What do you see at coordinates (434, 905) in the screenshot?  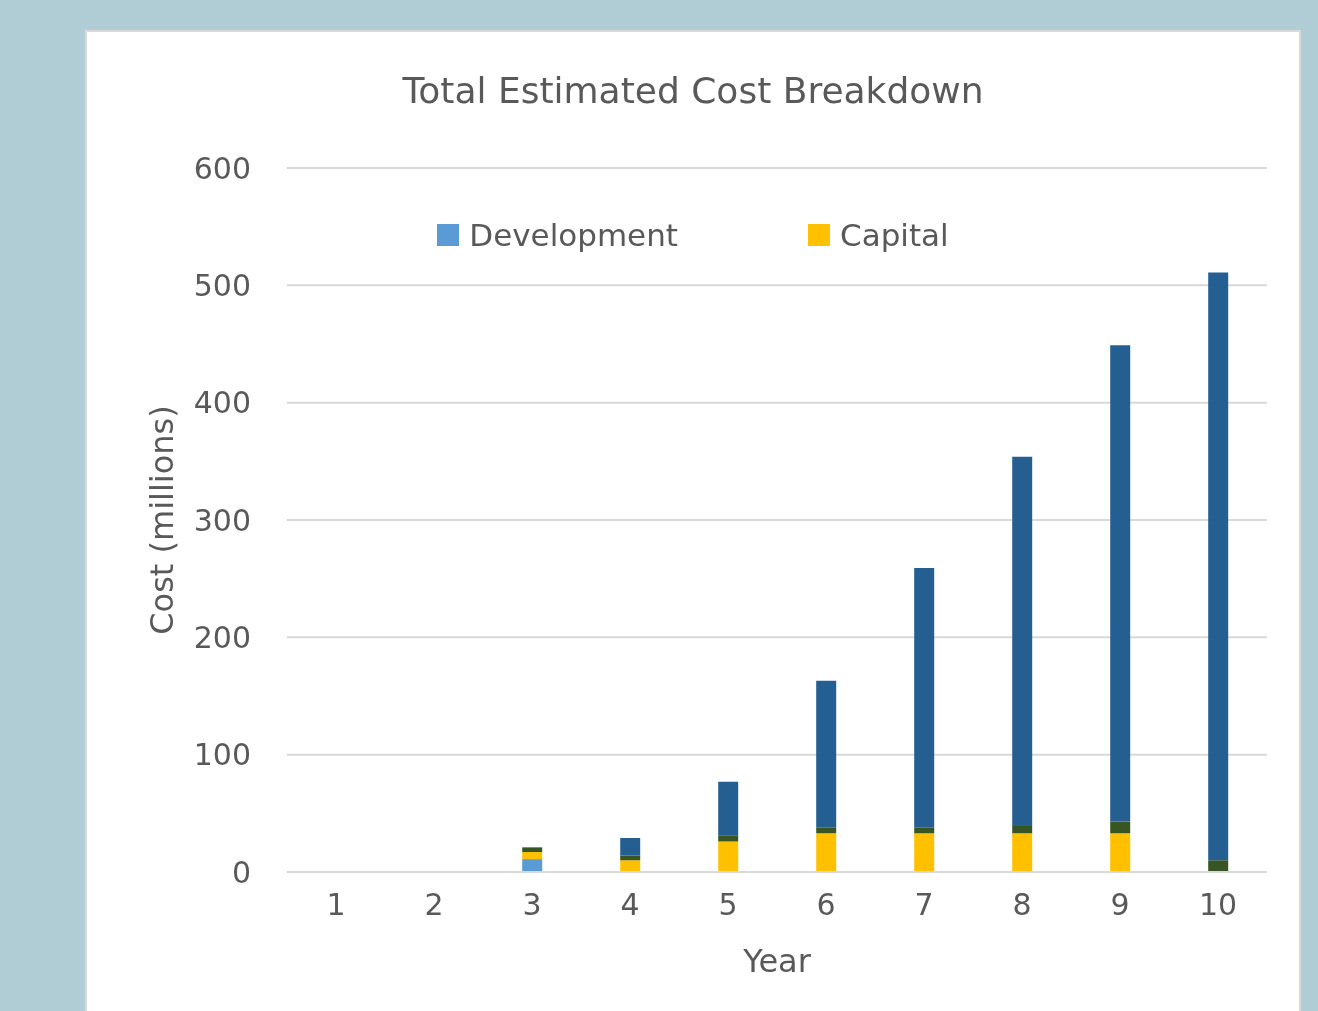 I see `x-tick-label: 2` at bounding box center [434, 905].